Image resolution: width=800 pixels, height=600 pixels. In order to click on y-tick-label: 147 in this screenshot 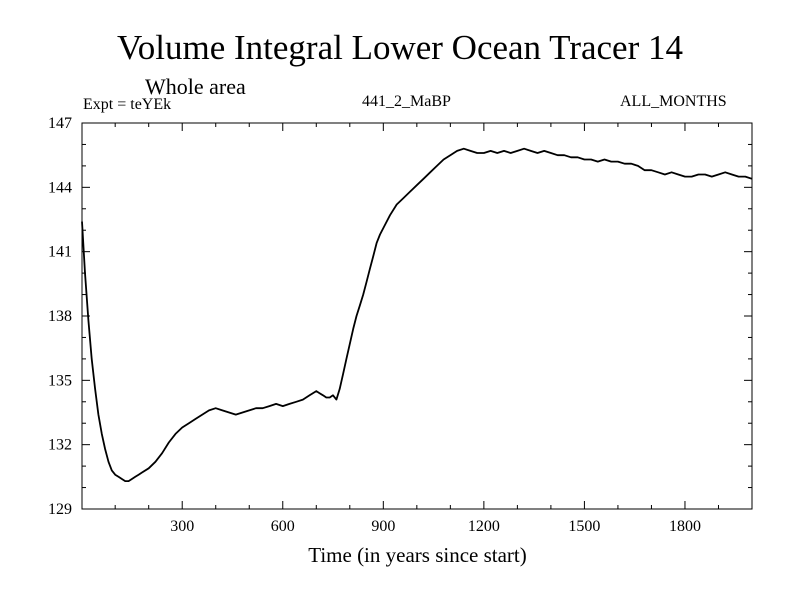, I will do `click(60, 123)`.